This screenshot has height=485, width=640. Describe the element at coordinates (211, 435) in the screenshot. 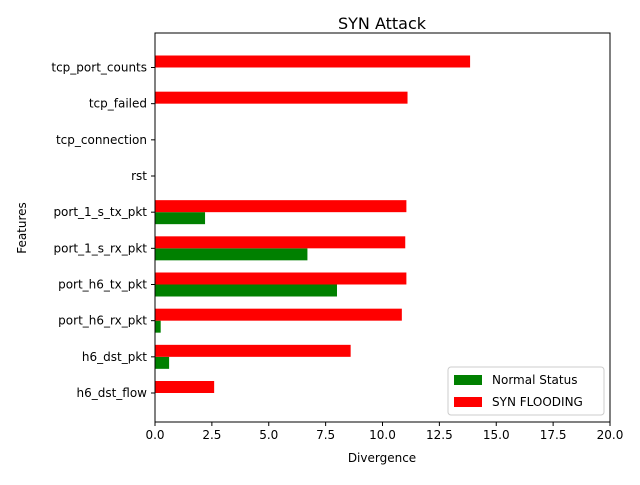

I see `x-tick-label: 2.5` at that location.